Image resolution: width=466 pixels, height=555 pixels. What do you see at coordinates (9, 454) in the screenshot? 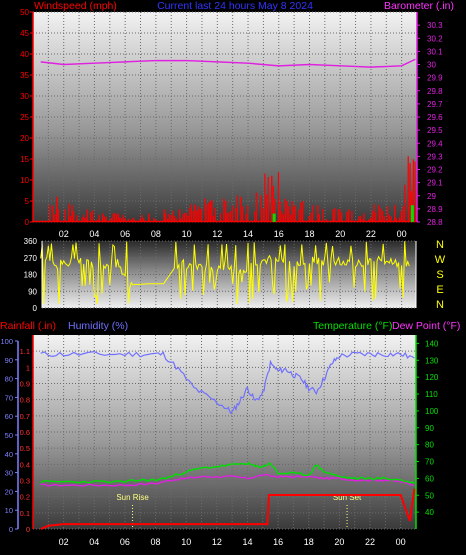
I see `humidity-y-tick: 40` at bounding box center [9, 454].